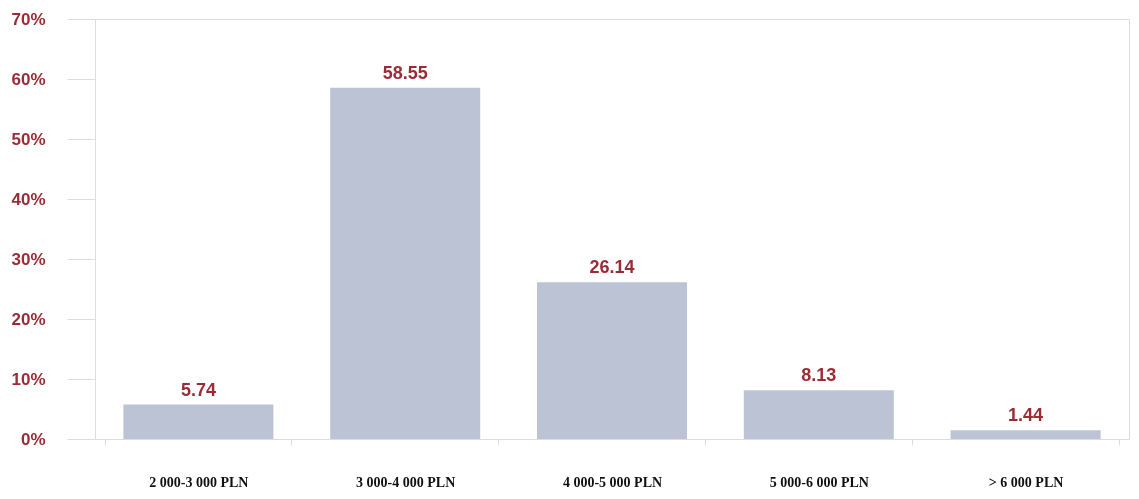 The image size is (1139, 499). I want to click on data-label: 58.55, so click(405, 72).